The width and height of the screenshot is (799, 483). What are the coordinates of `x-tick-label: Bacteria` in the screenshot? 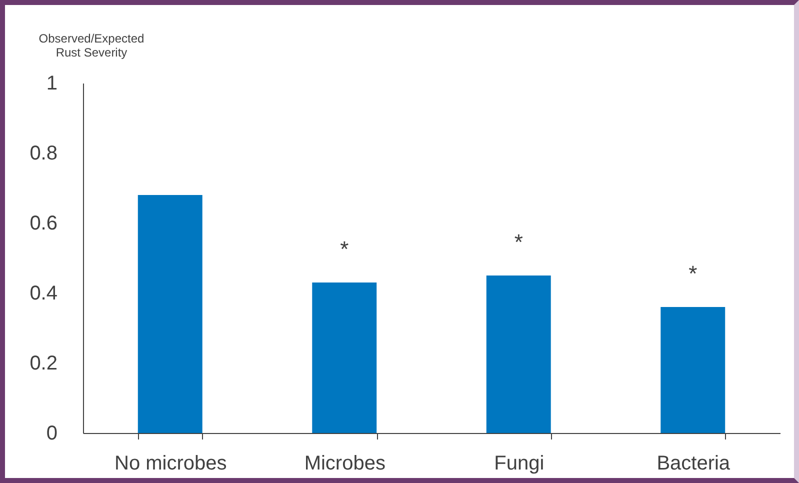 It's located at (693, 463).